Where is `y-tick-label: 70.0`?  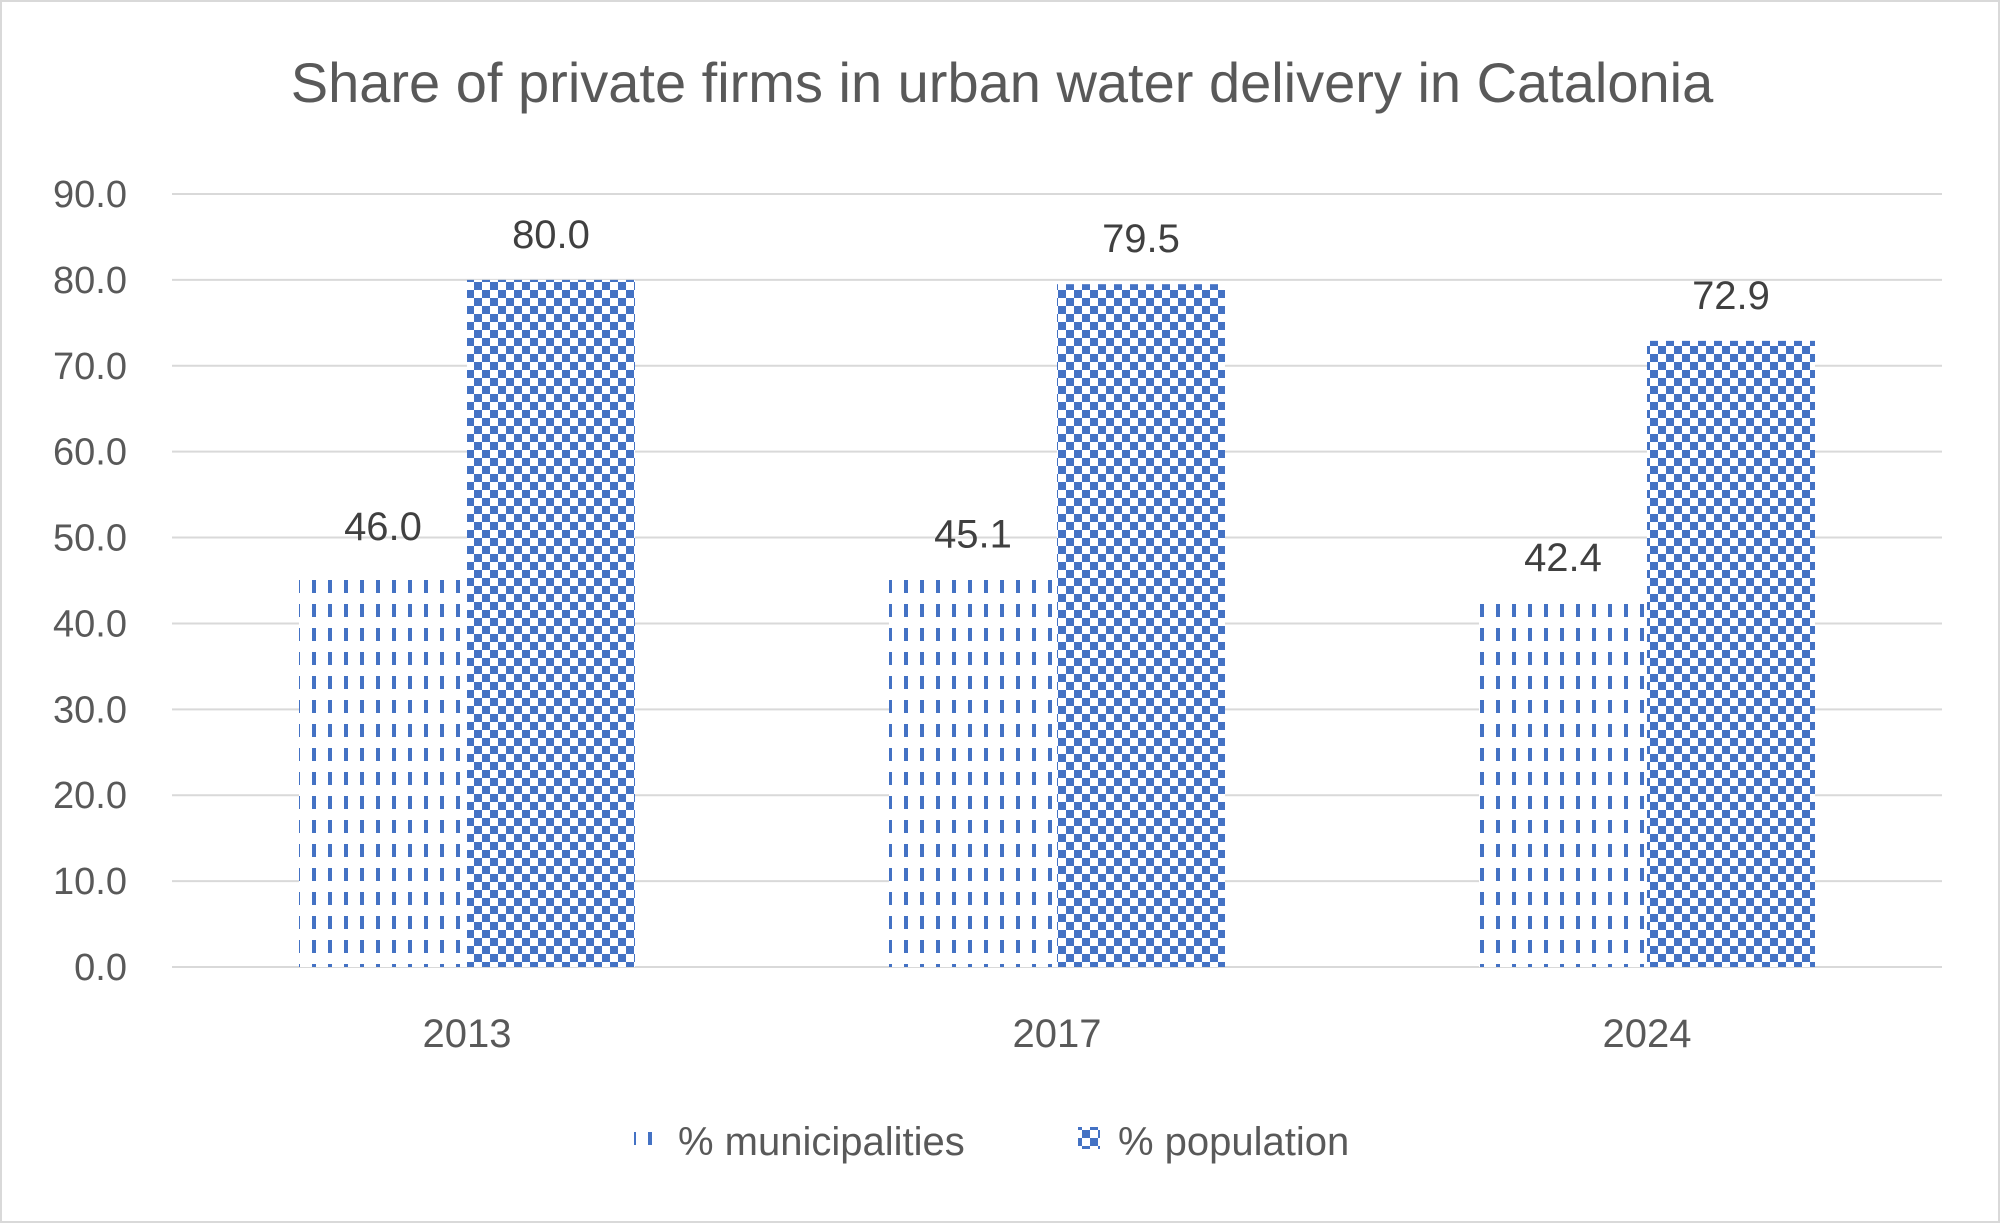 y-tick-label: 70.0 is located at coordinates (90, 367).